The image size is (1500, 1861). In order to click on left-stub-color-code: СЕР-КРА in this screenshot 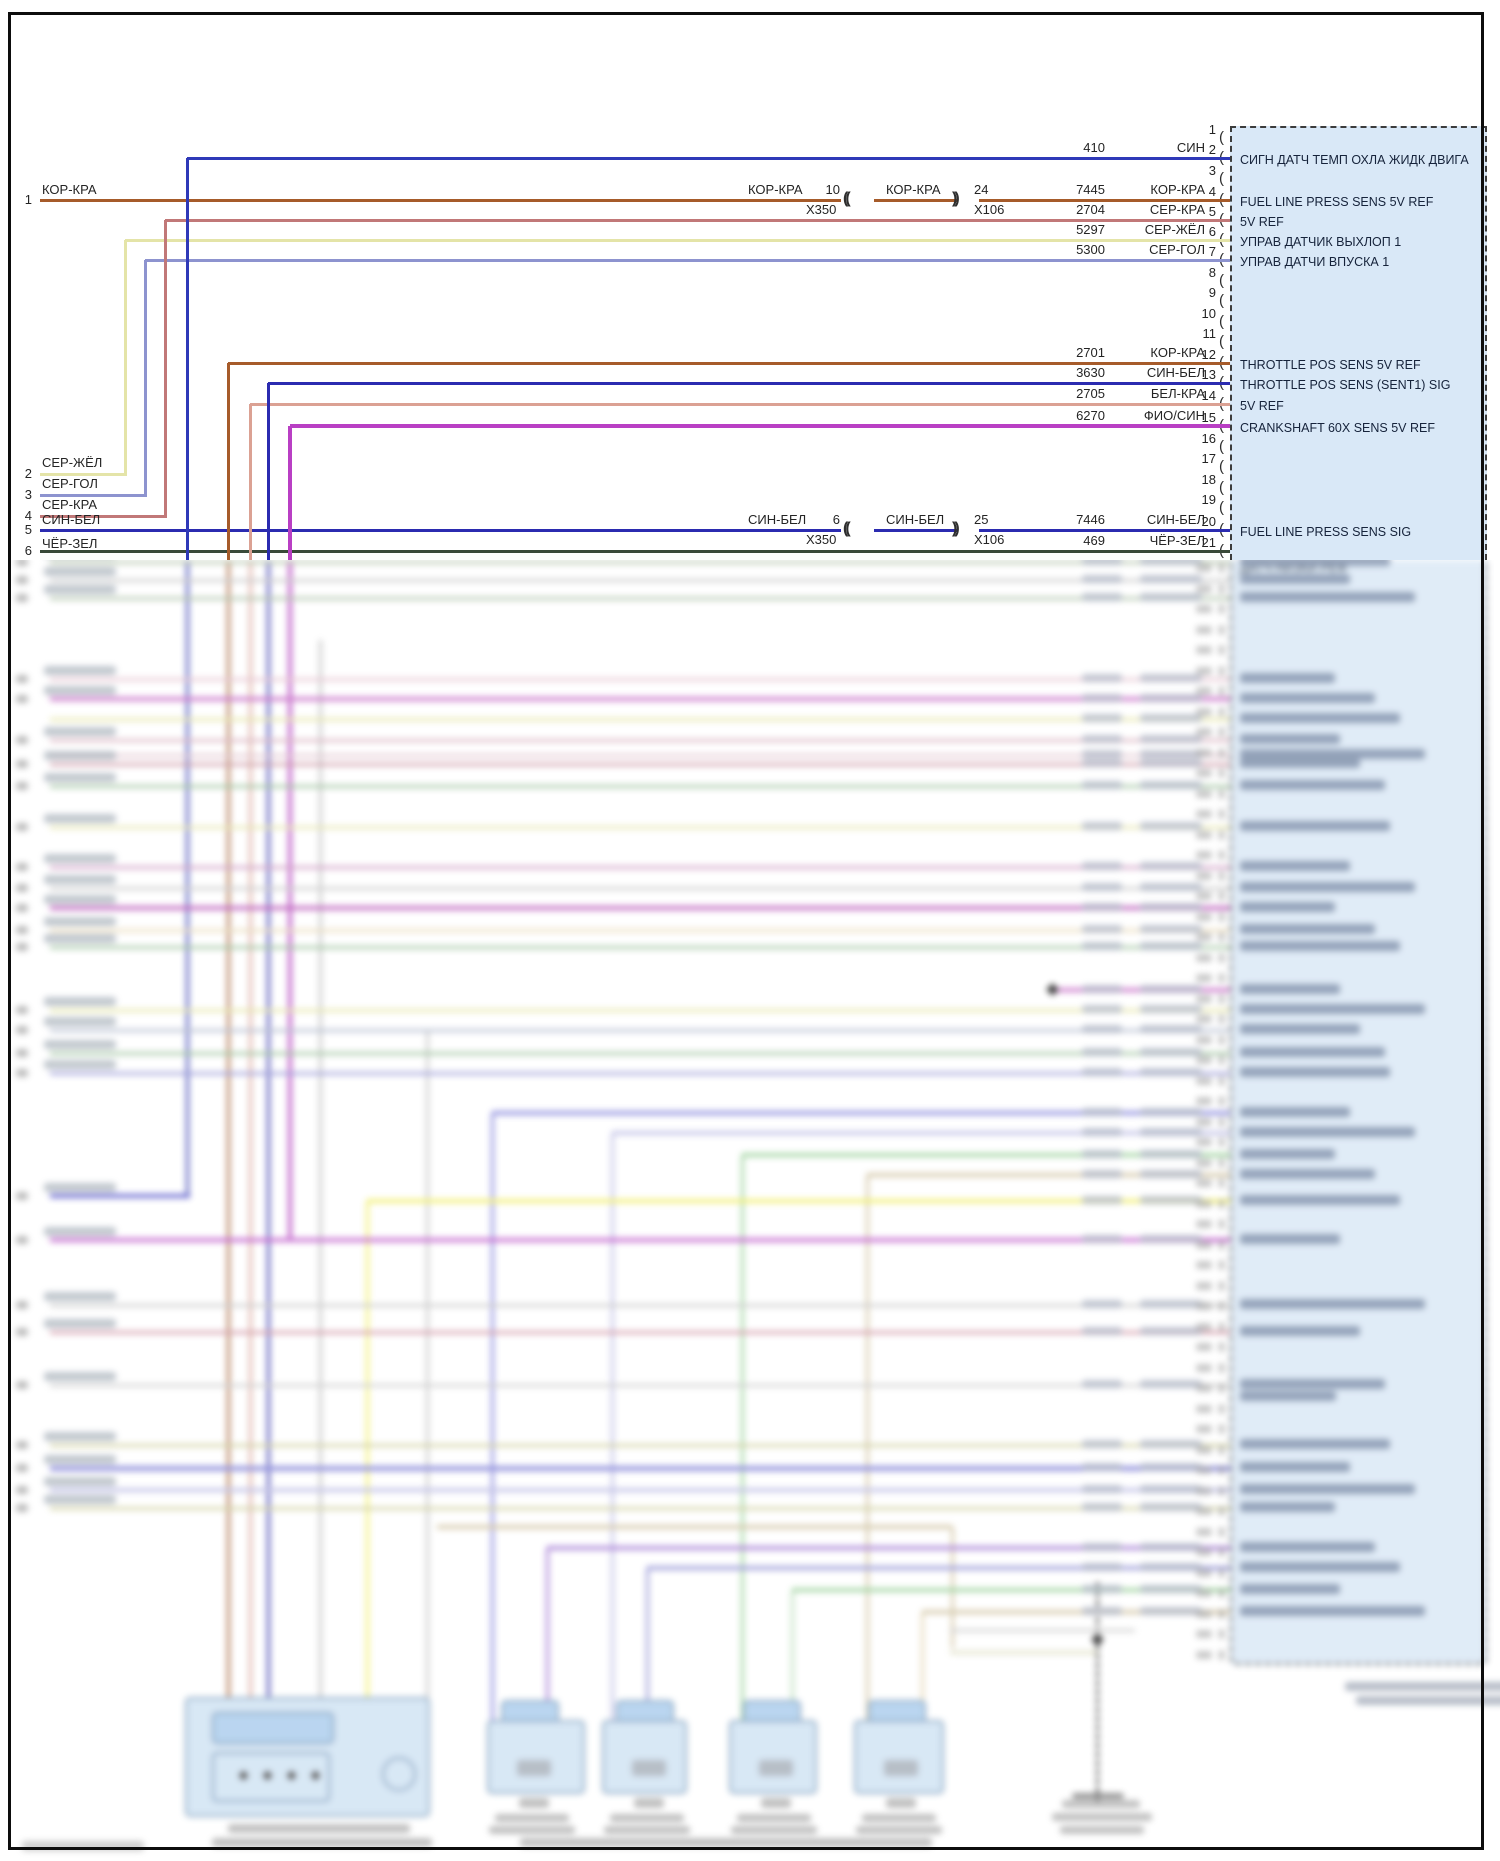, I will do `click(70, 504)`.